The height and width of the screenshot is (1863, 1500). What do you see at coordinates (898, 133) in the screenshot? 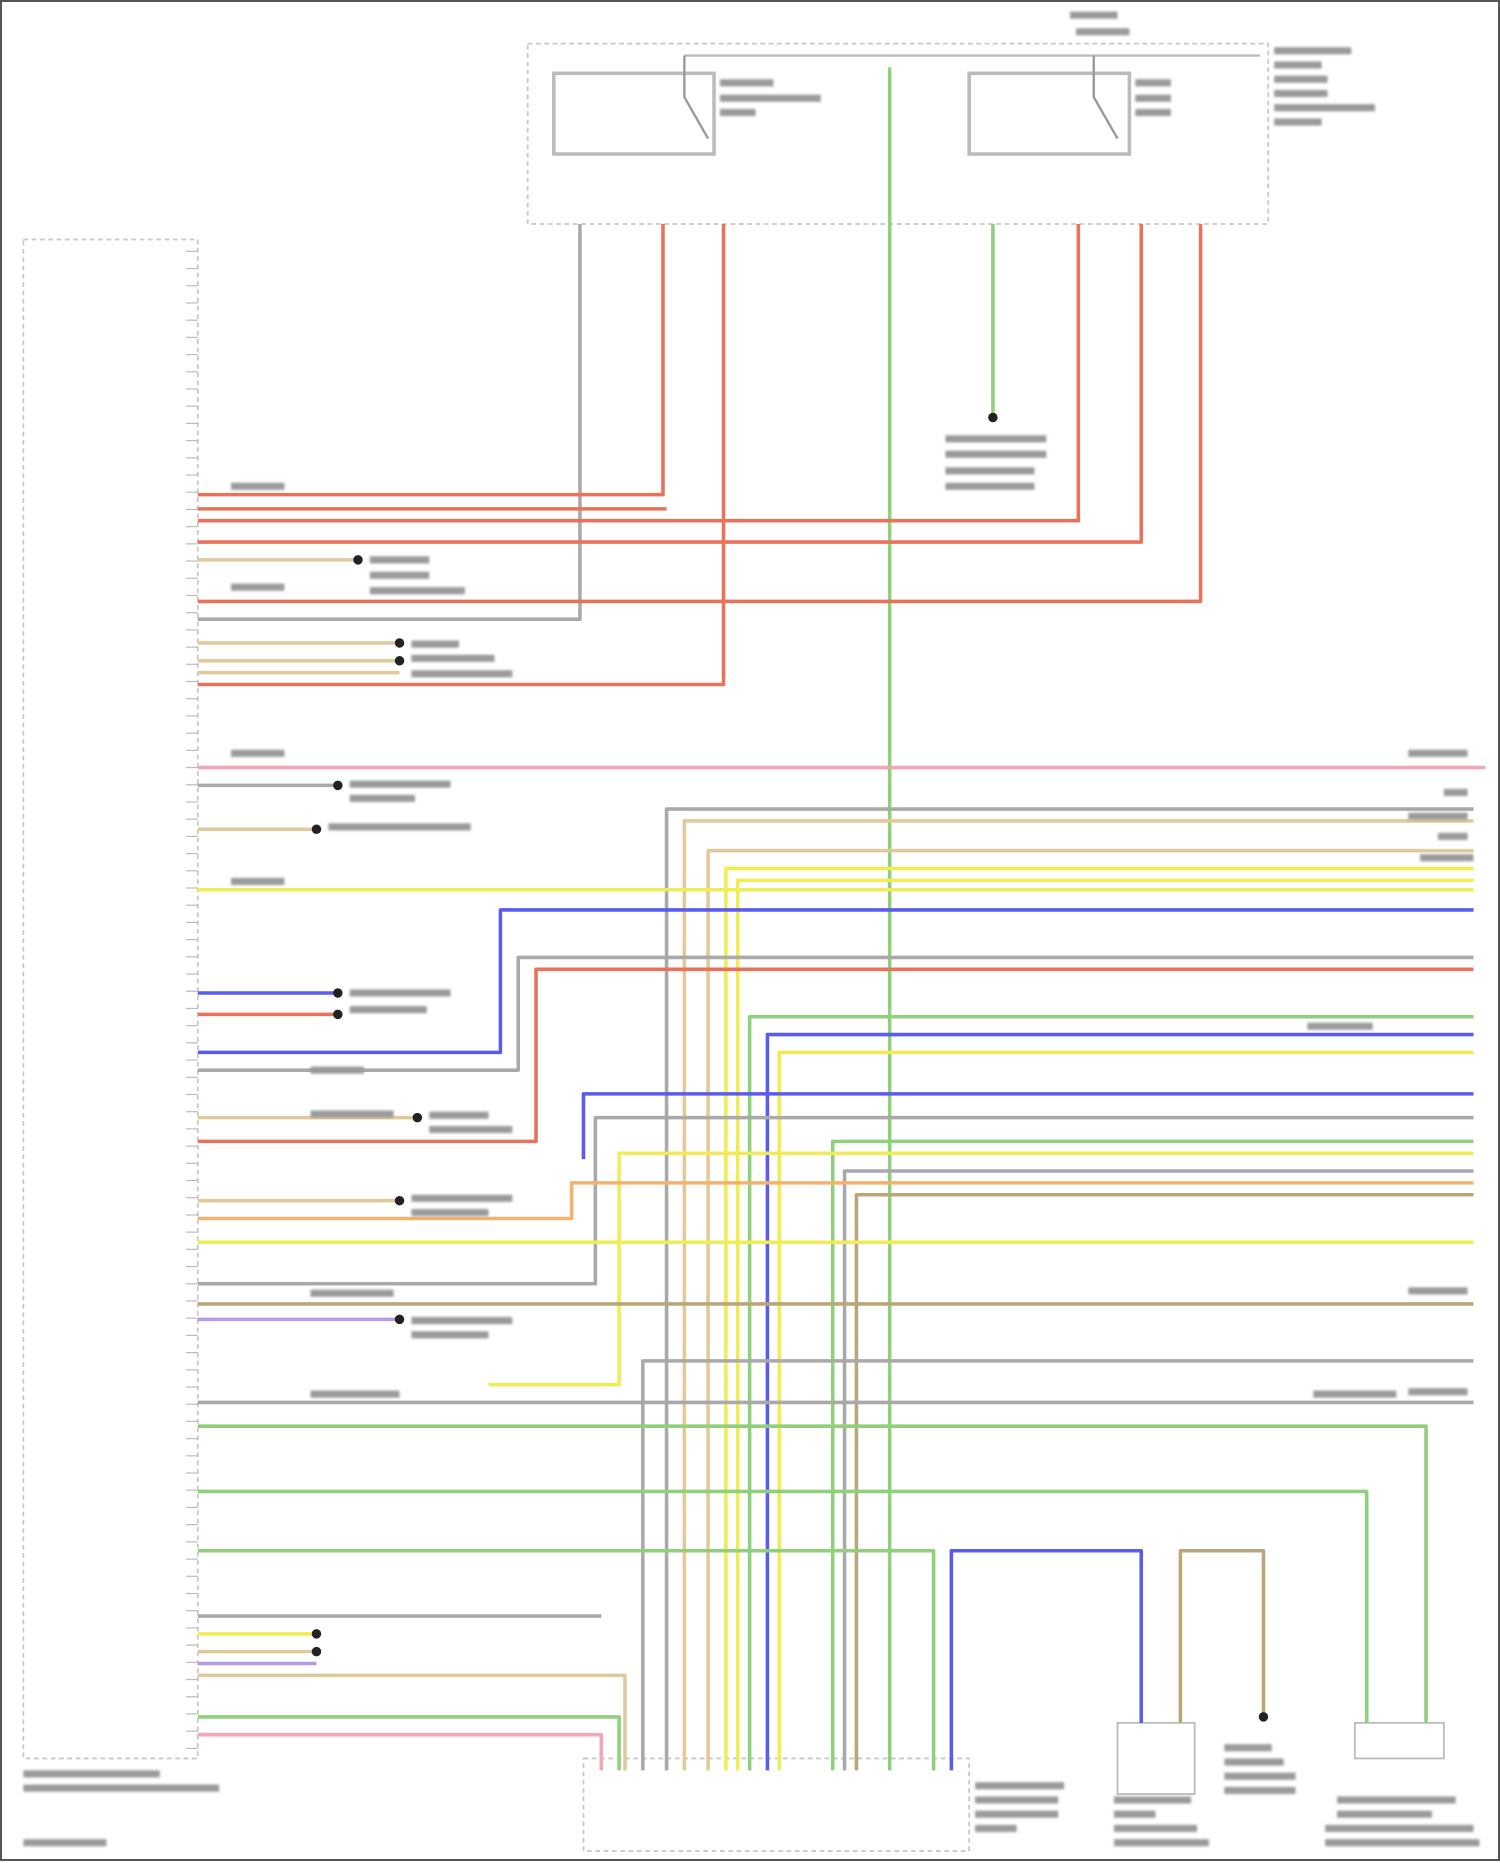
I see `relay-box` at bounding box center [898, 133].